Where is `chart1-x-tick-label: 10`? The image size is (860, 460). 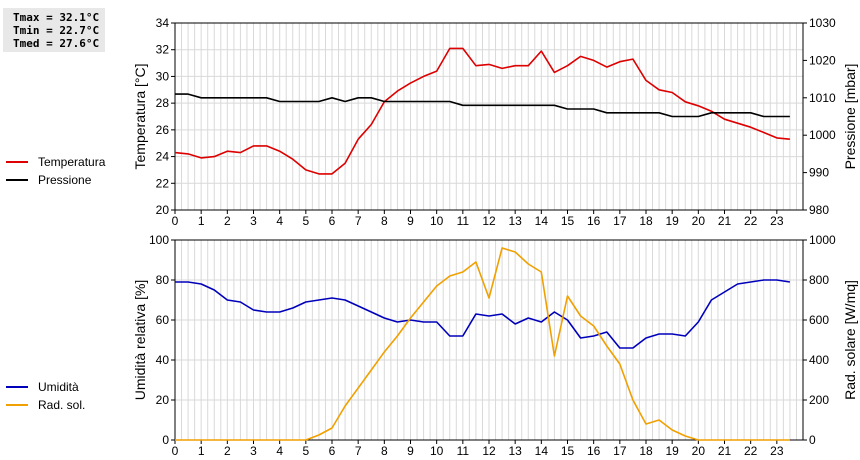 chart1-x-tick-label: 10 is located at coordinates (437, 221).